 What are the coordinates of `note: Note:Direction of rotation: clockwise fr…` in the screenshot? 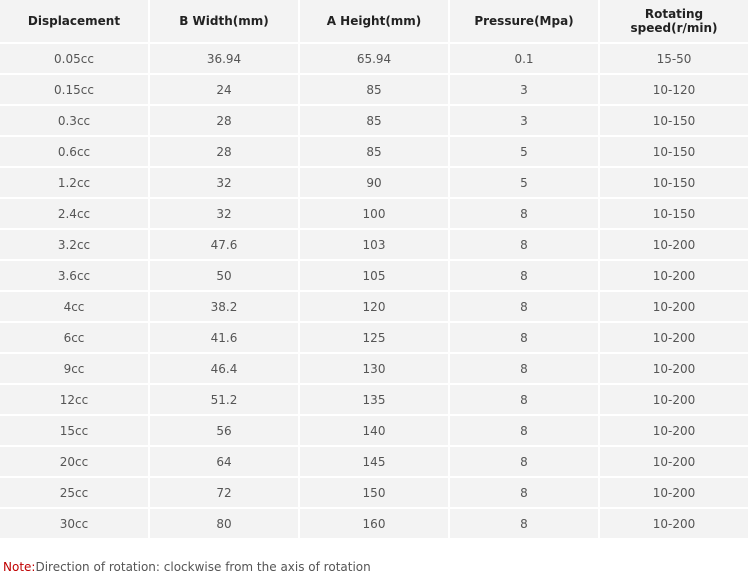 It's located at (187, 567).